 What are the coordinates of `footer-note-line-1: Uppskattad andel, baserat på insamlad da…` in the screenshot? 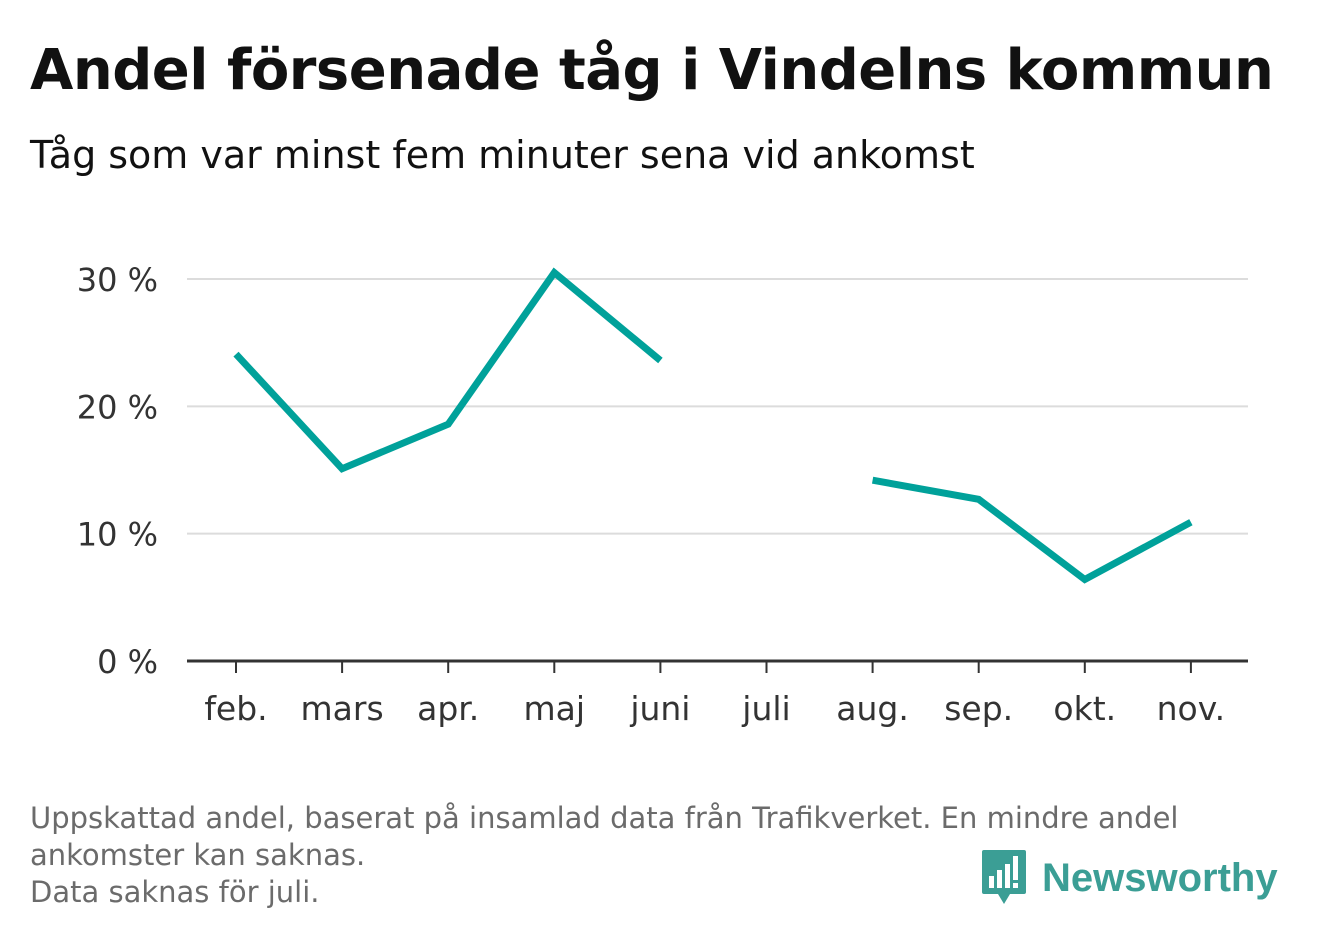 It's located at (604, 818).